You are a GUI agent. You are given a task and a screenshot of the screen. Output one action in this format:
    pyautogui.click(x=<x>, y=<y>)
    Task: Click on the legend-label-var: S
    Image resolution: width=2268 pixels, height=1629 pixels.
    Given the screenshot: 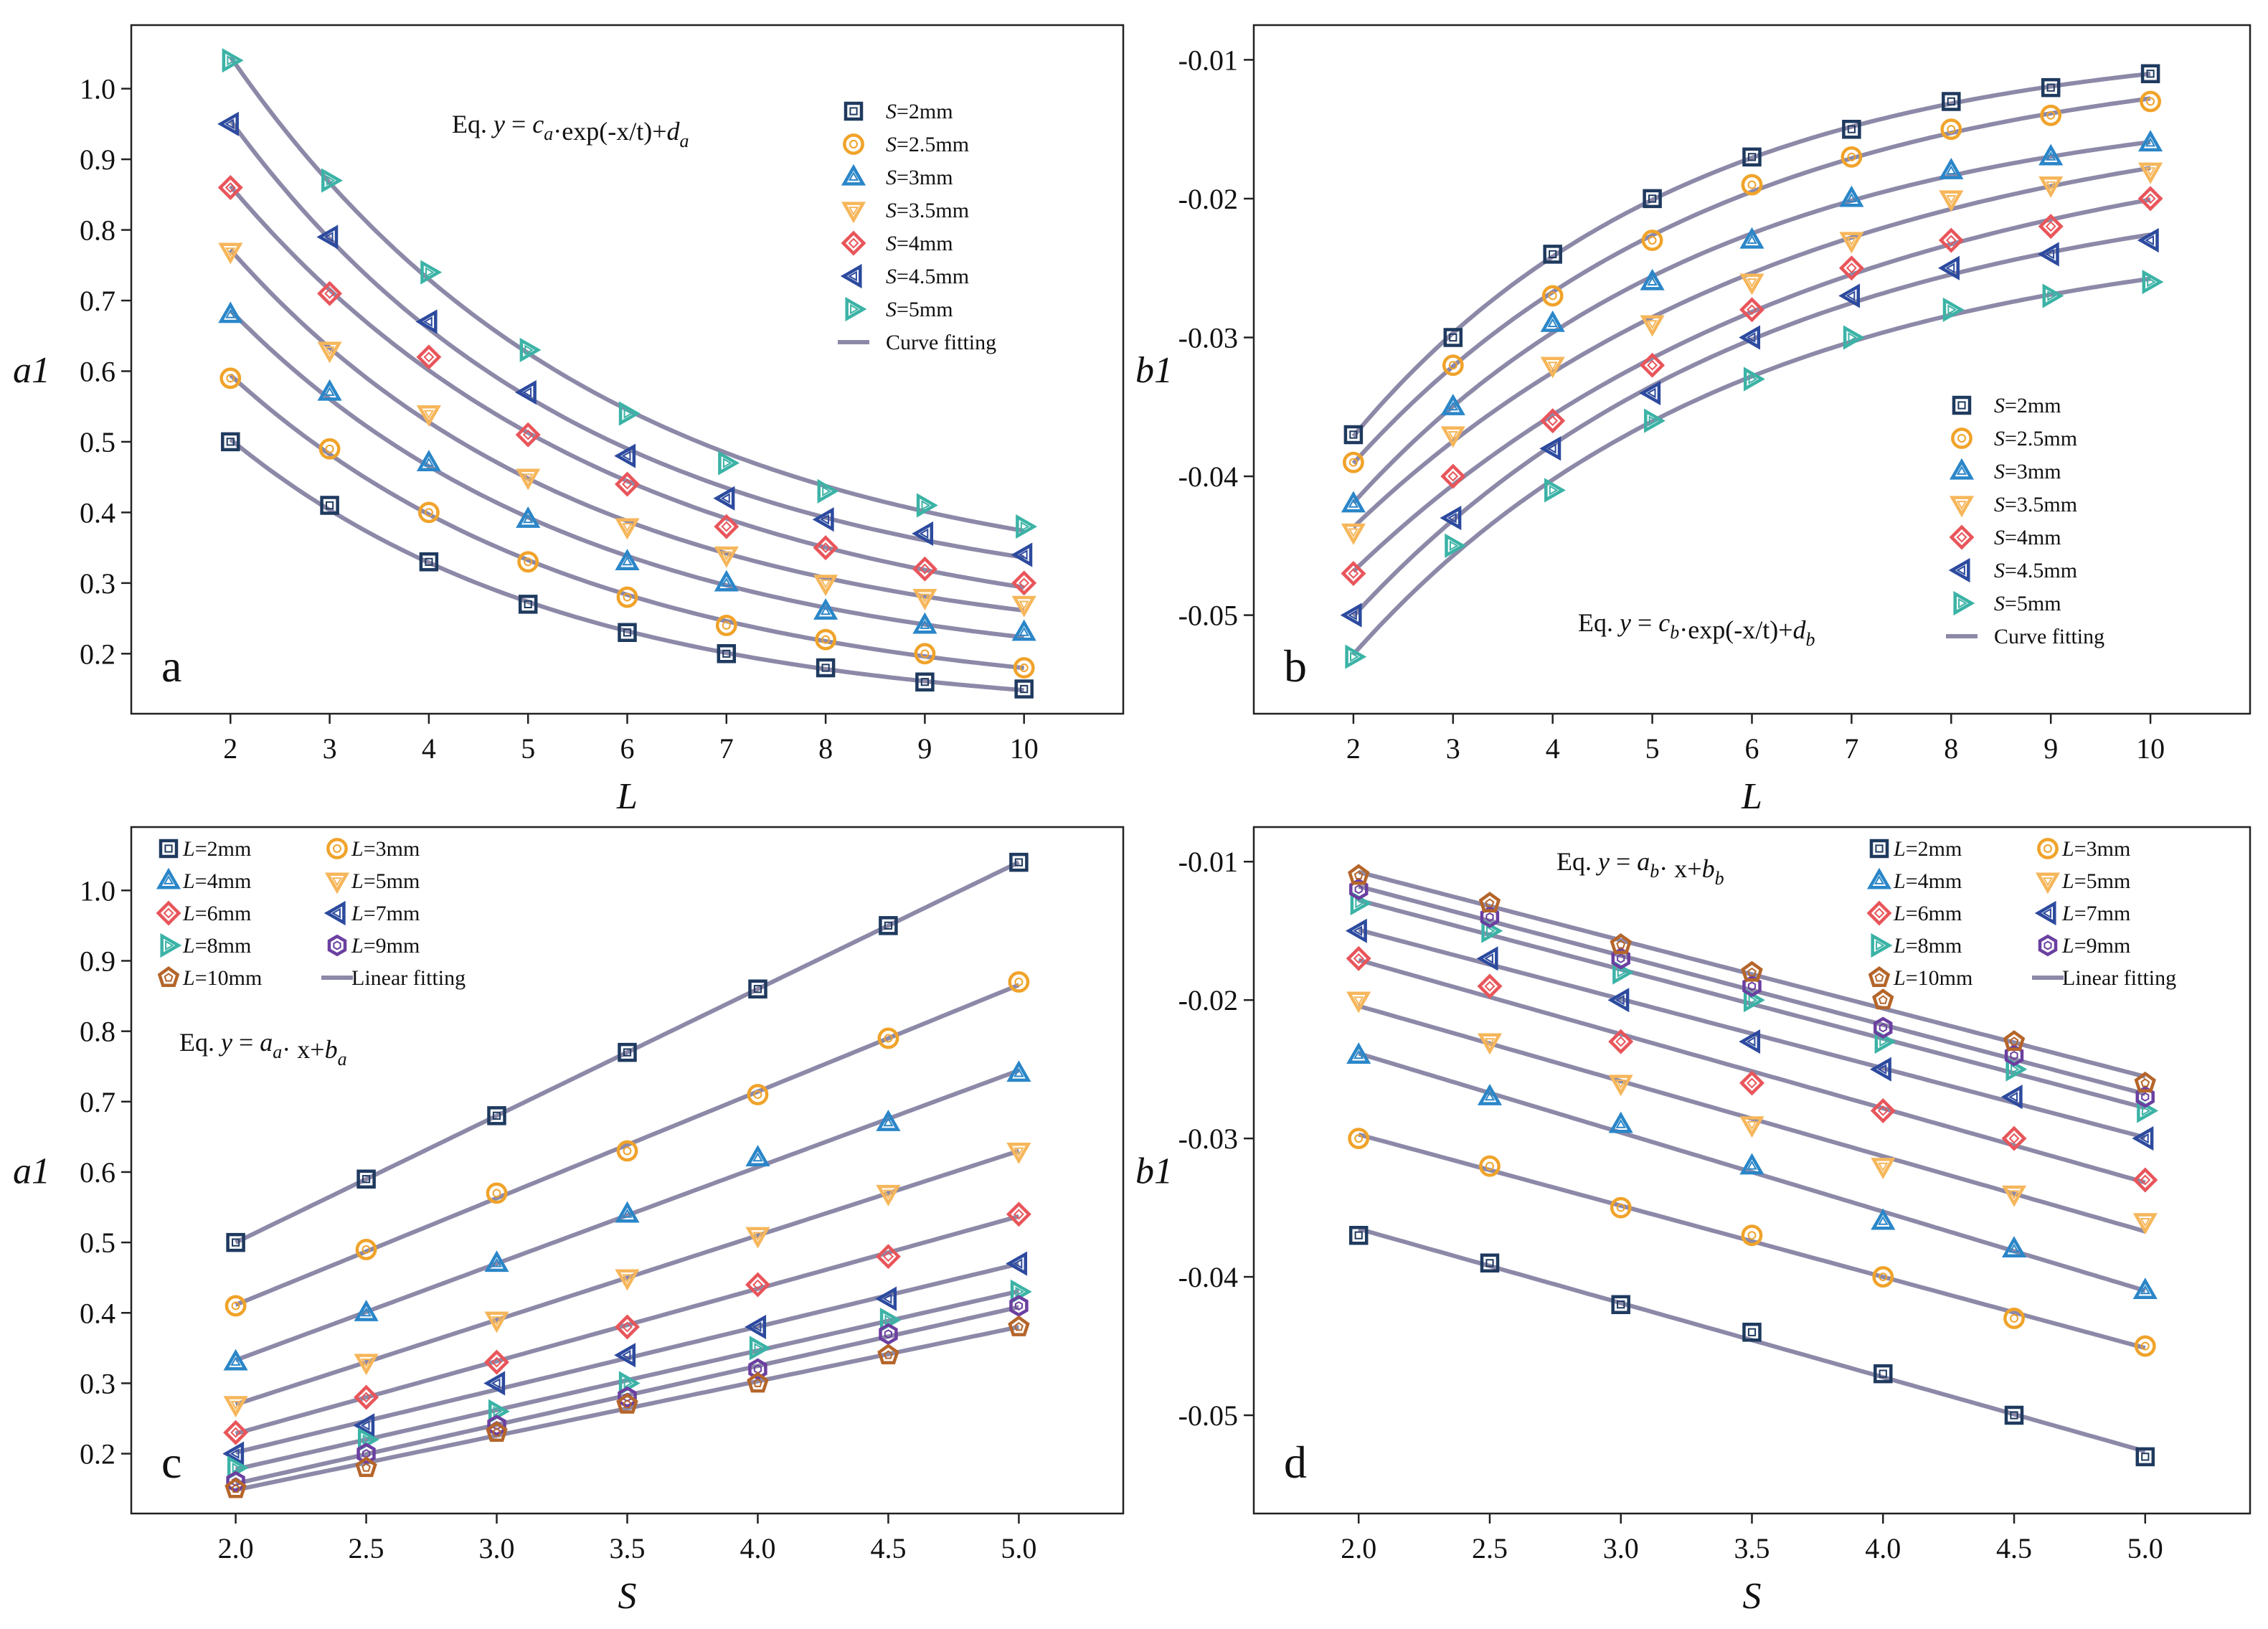 What is the action you would take?
    pyautogui.click(x=1999, y=505)
    